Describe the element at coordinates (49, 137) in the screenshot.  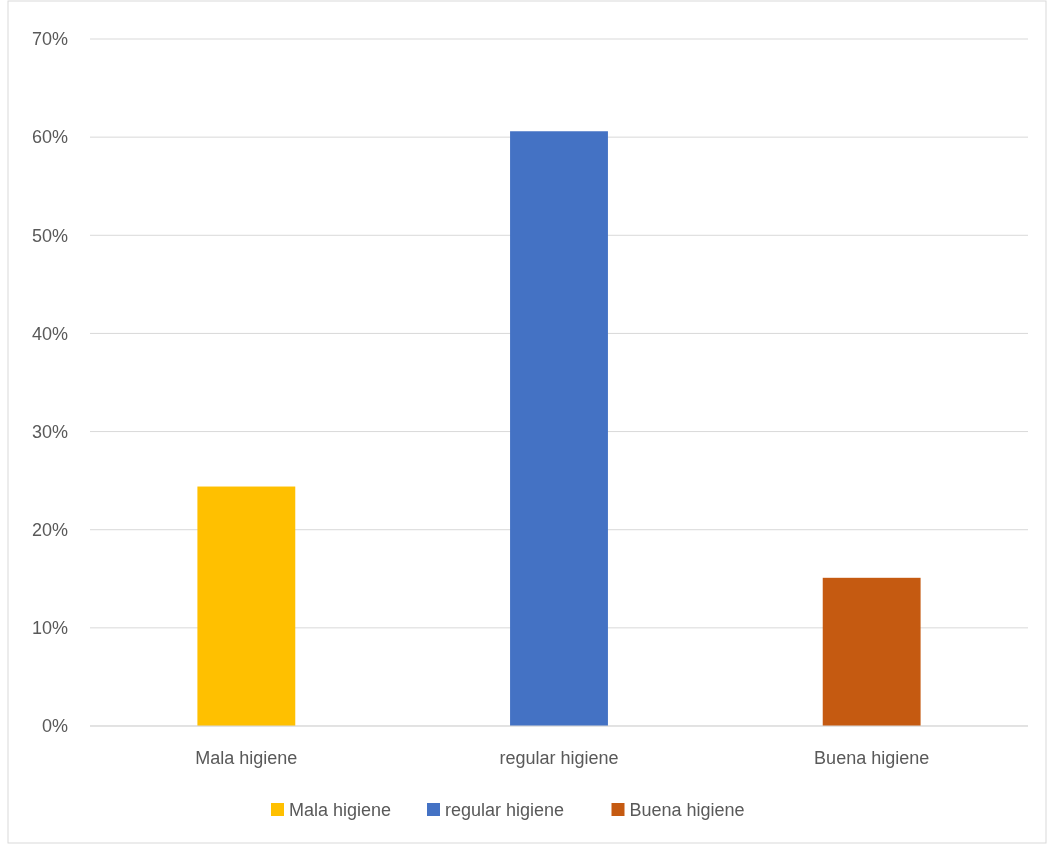
I see `y-tick-label: 60%` at that location.